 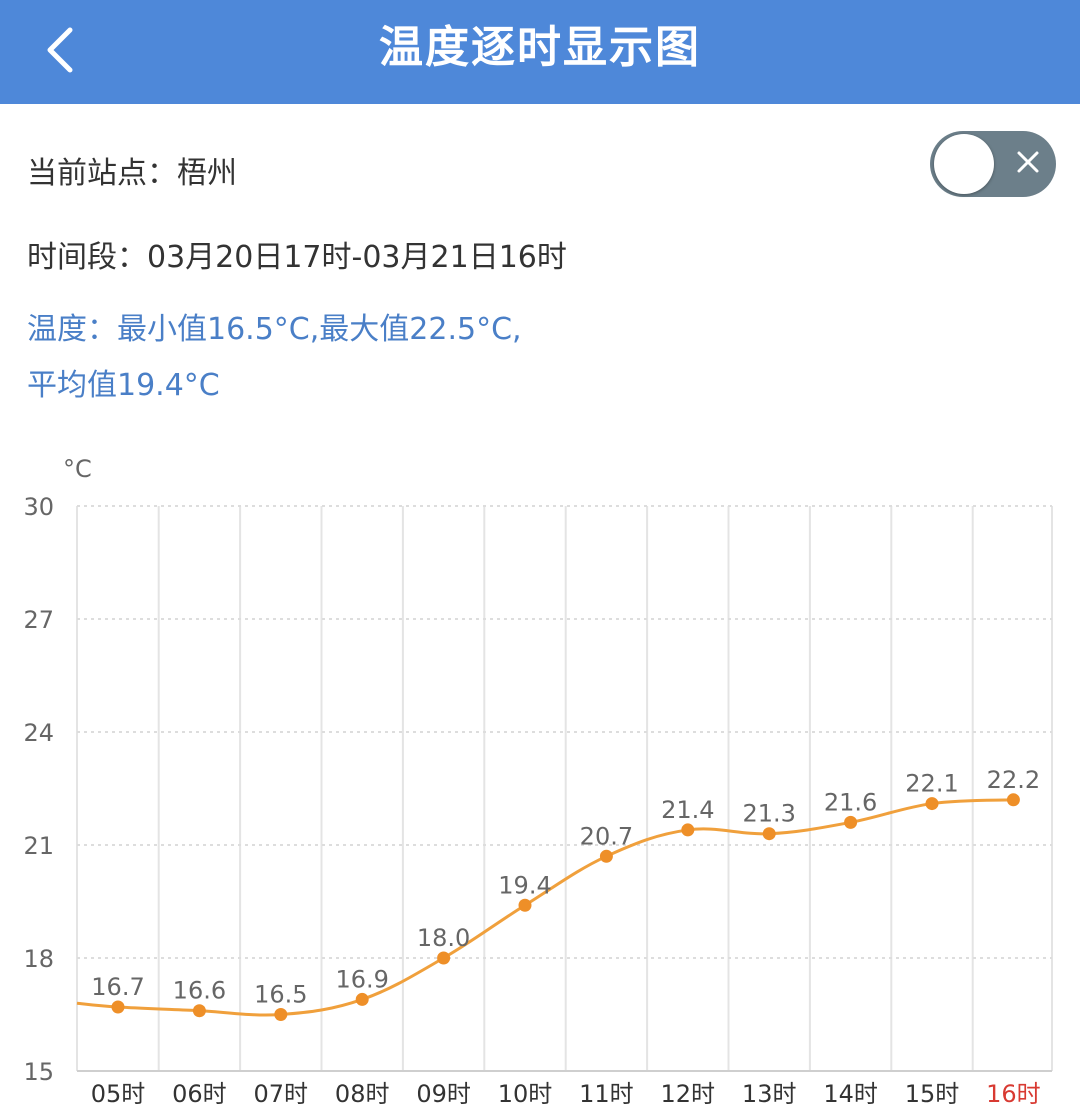 What do you see at coordinates (850, 802) in the screenshot?
I see `data-value-label: 21.6` at bounding box center [850, 802].